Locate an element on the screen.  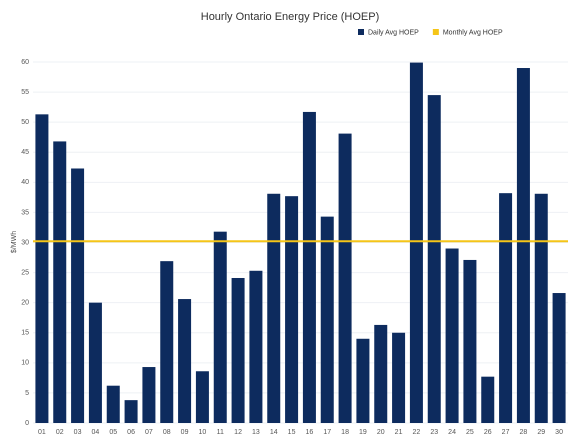
x-tick-label: 23 is located at coordinates (434, 432).